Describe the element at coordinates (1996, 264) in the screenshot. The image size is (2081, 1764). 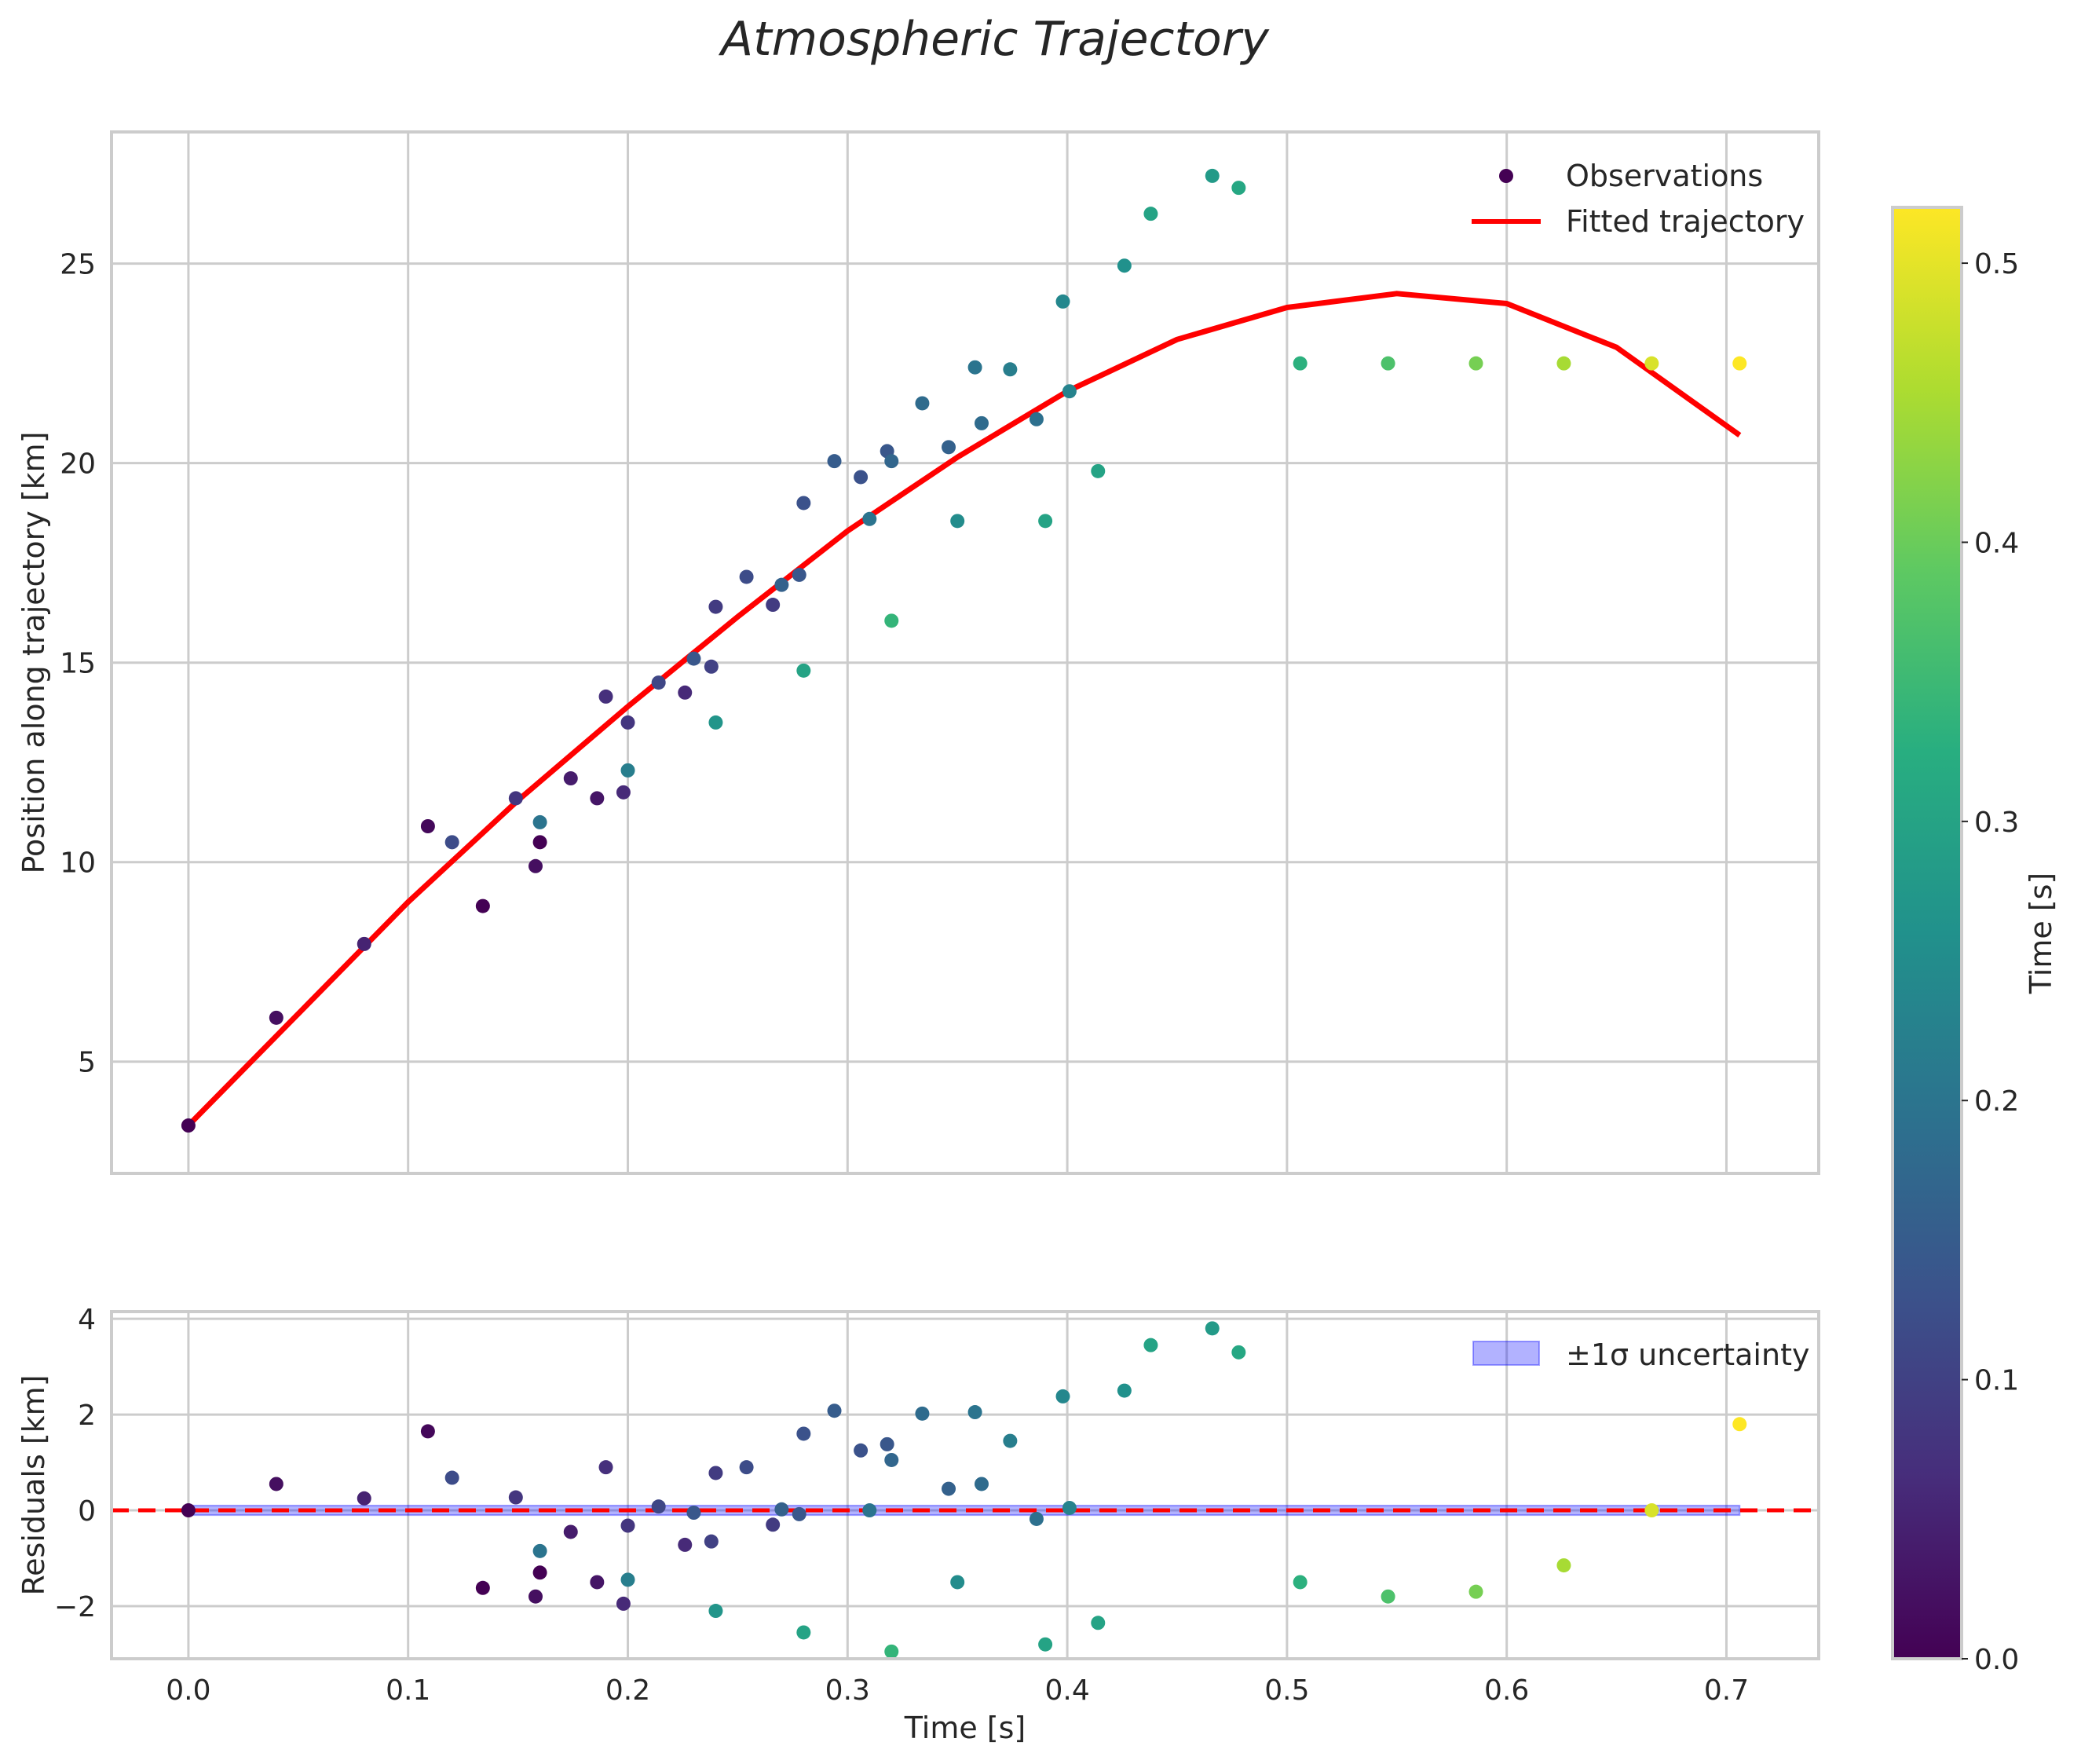
I see `colorbar-tick-label: 0.5` at that location.